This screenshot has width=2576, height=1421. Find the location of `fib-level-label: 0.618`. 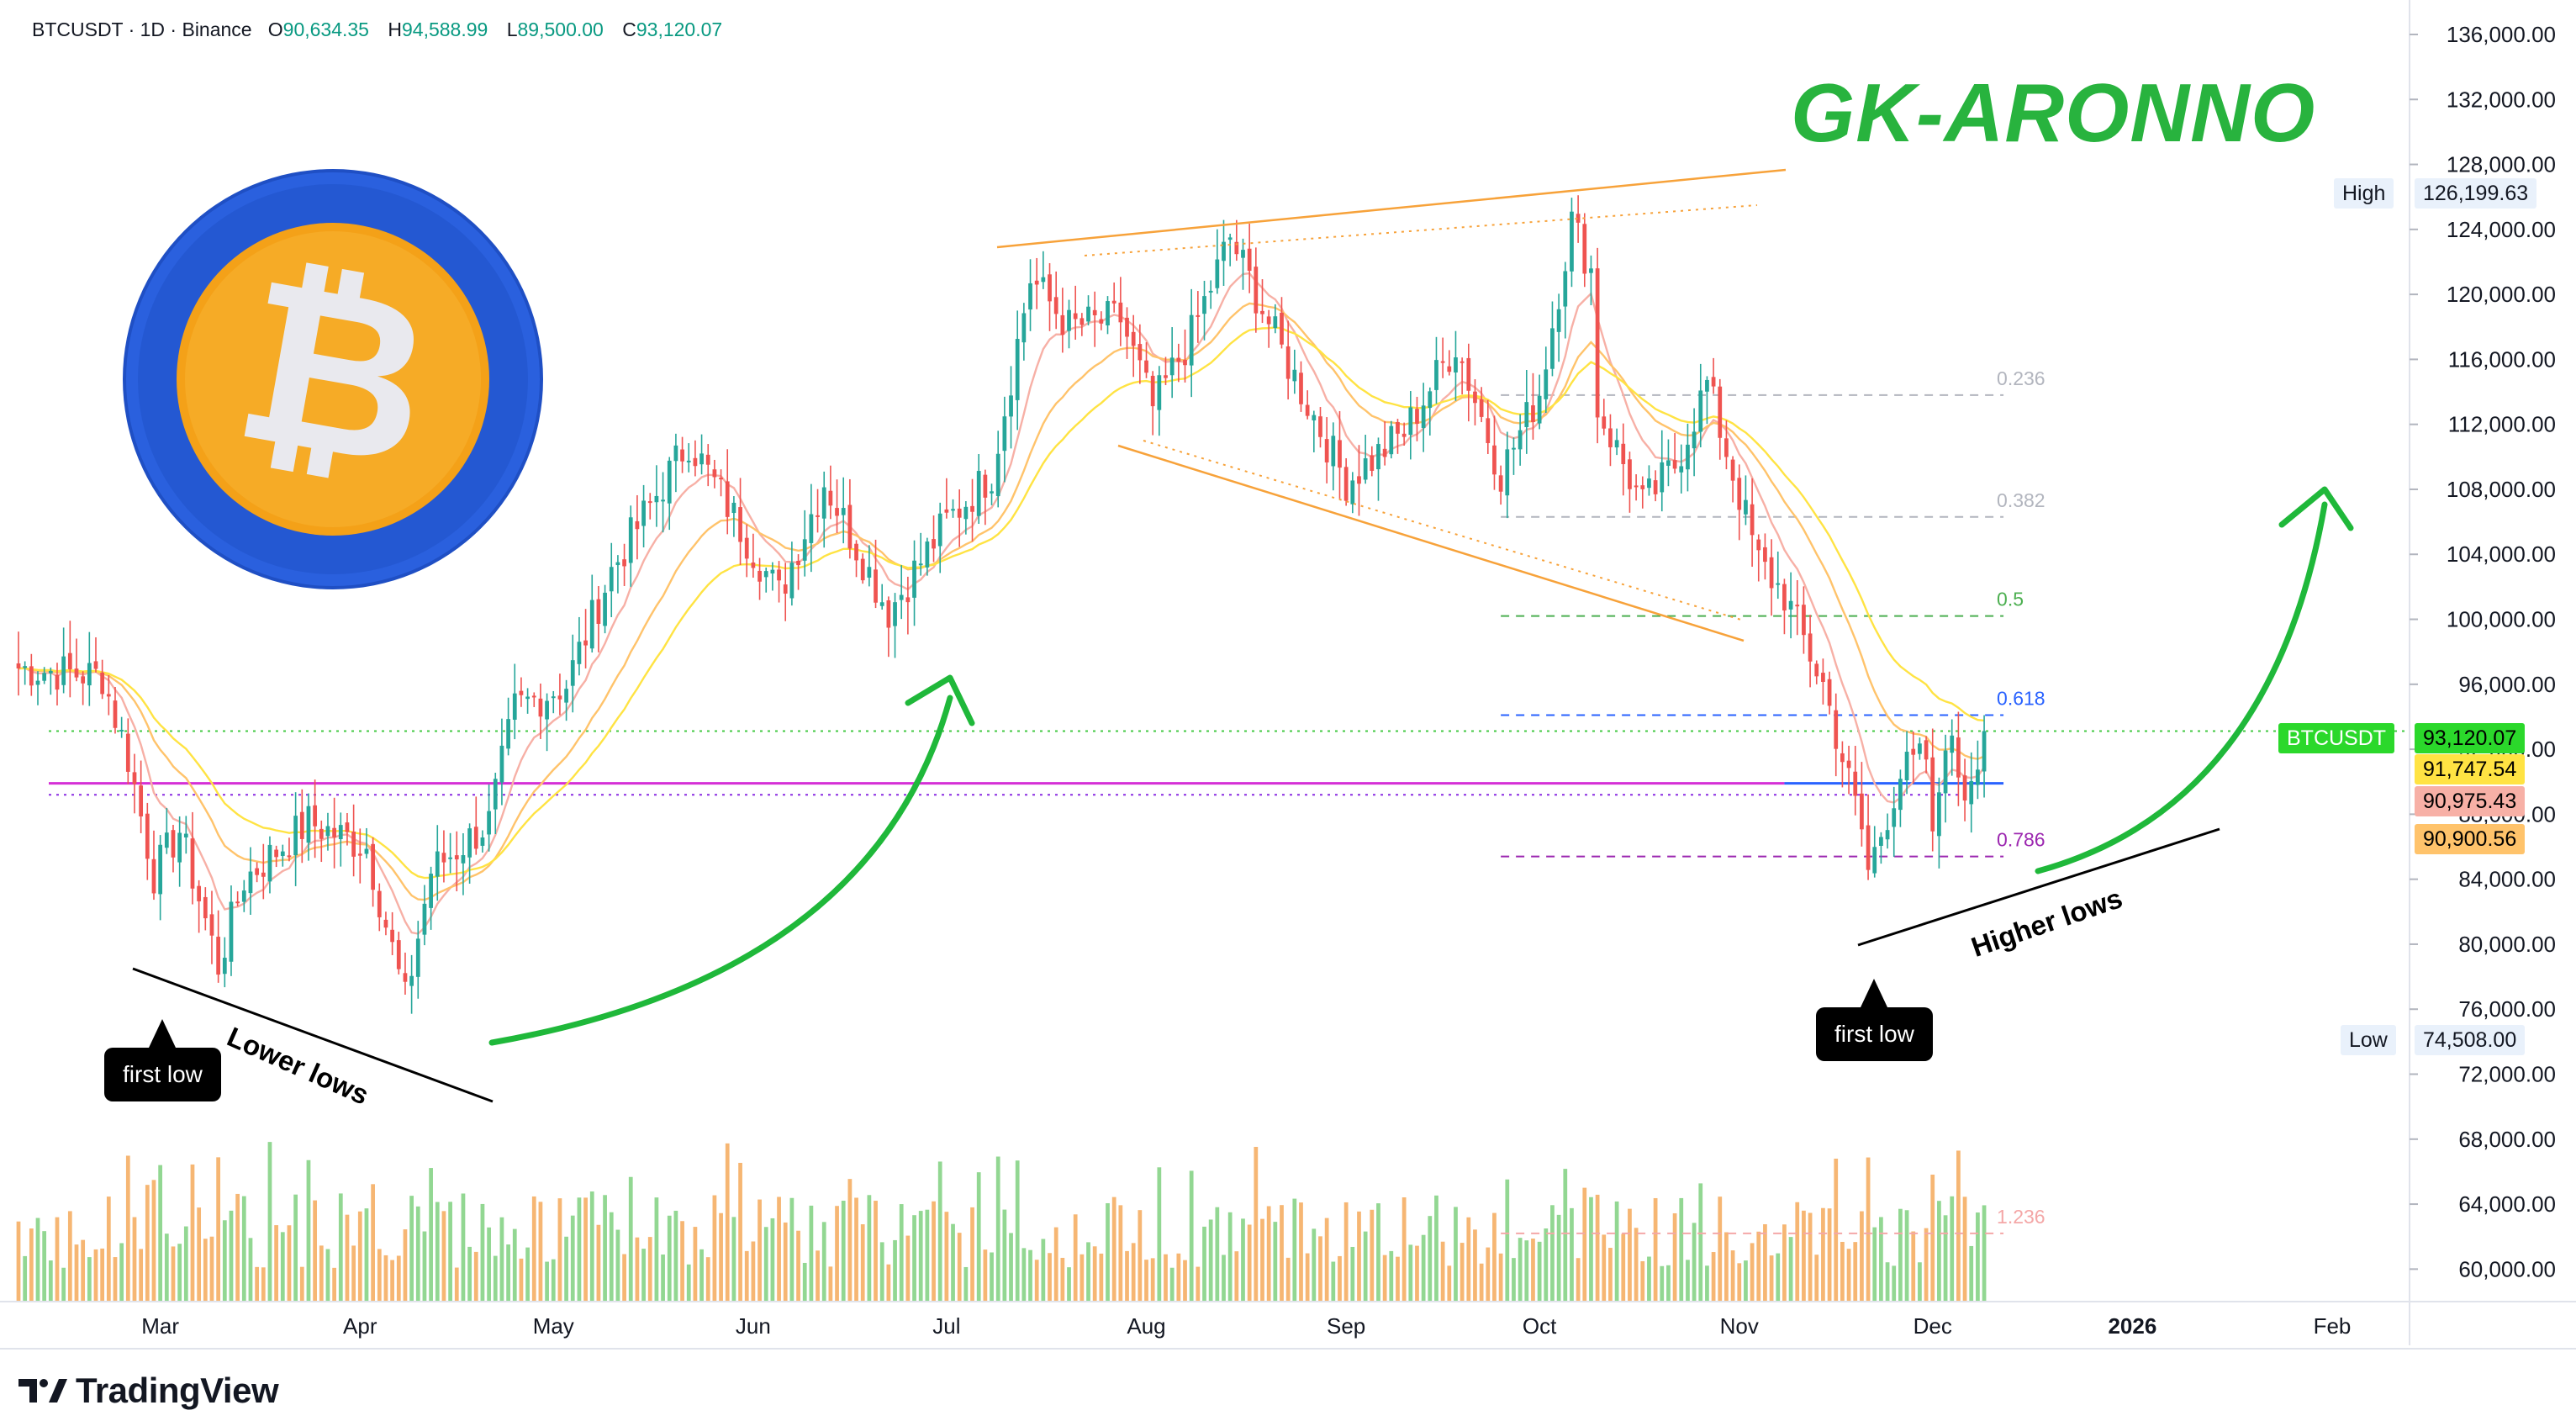

fib-level-label: 0.618 is located at coordinates (2021, 699).